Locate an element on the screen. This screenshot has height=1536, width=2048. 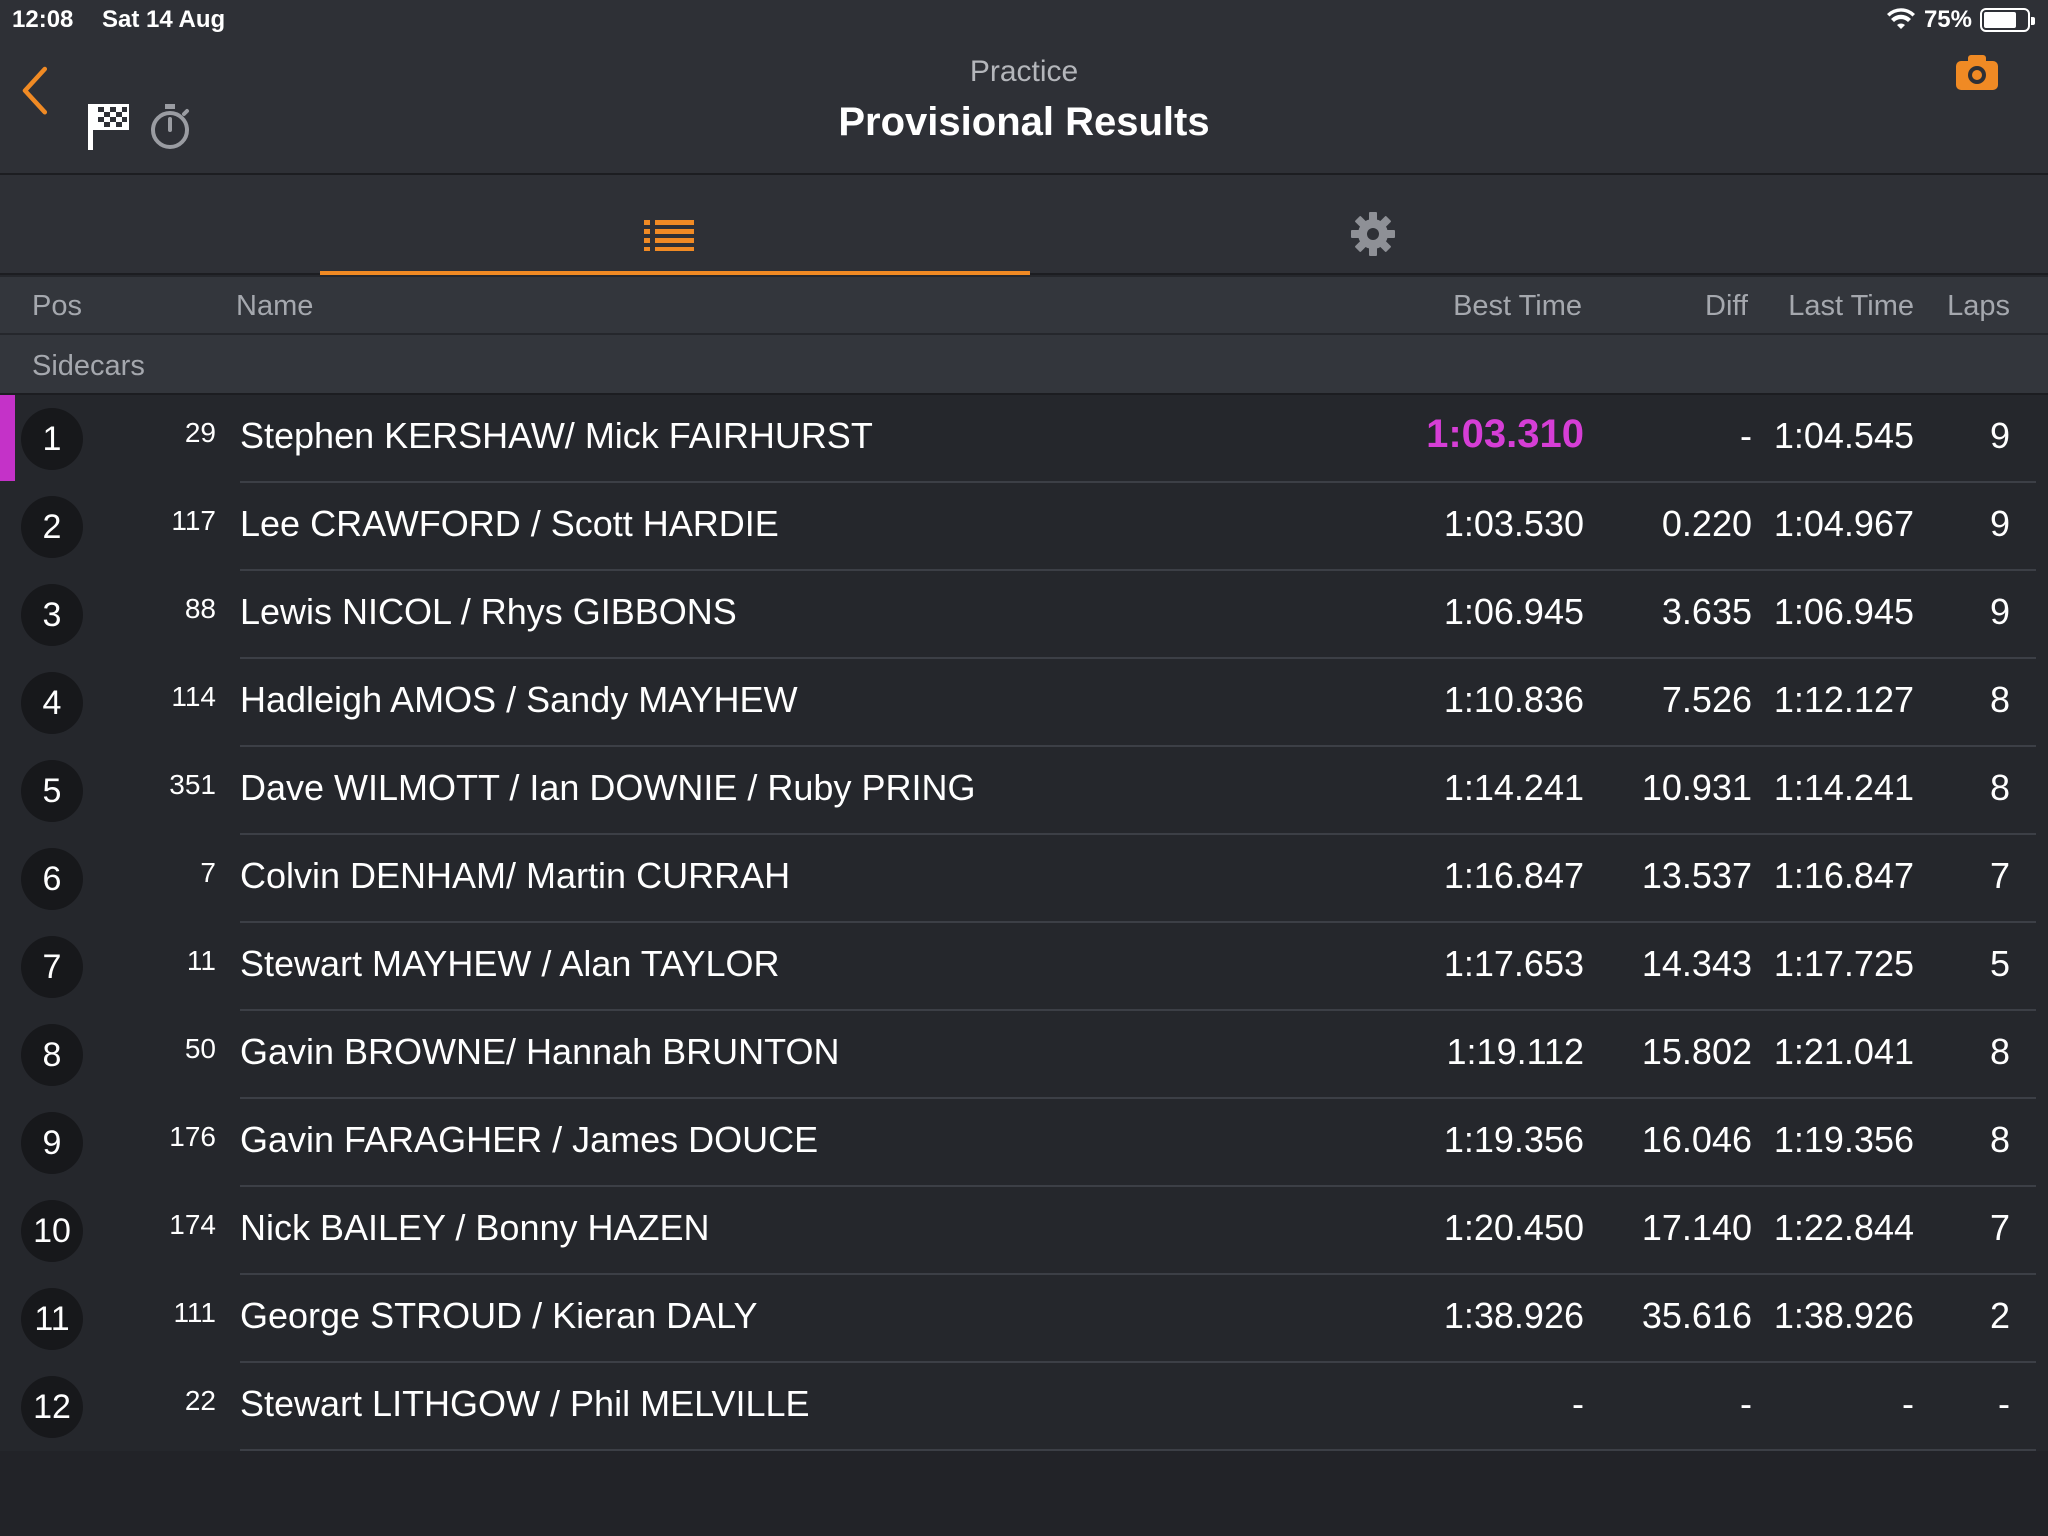
tab-results-list is located at coordinates (675, 225).